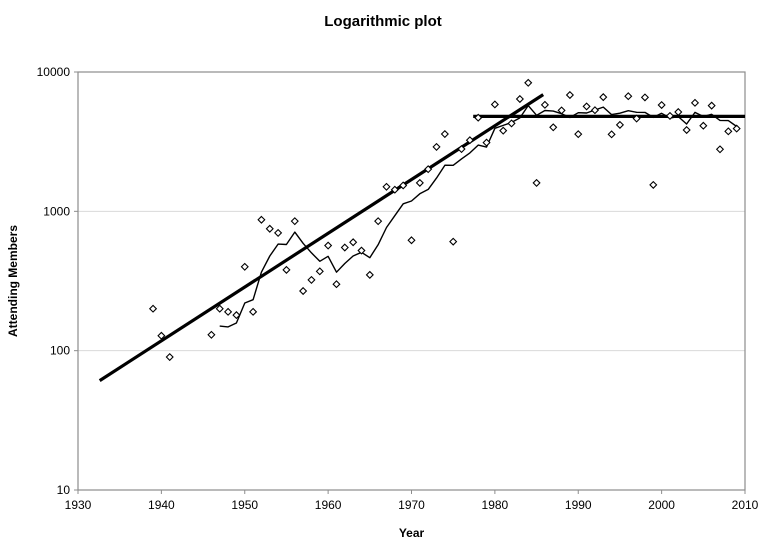 Image resolution: width=766 pixels, height=551 pixels. I want to click on x-tick-label: 1990, so click(578, 505).